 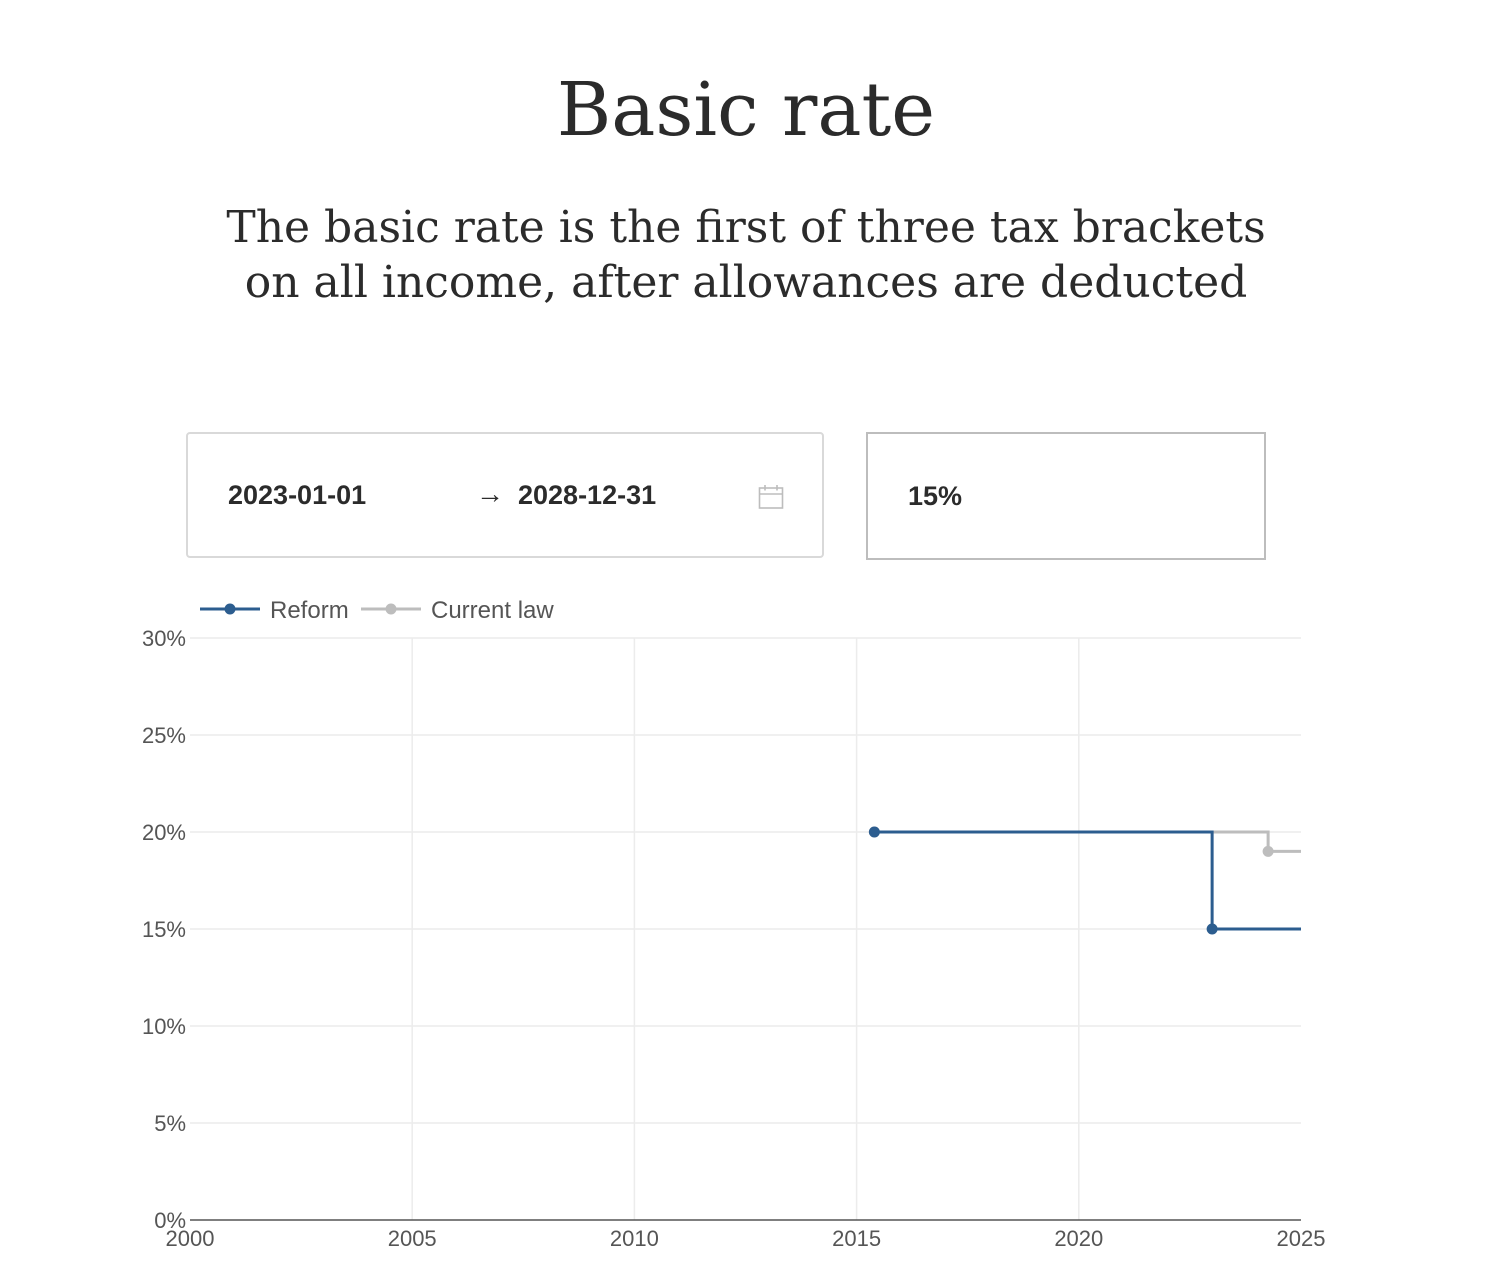 I want to click on legend-marker-current-law, so click(x=391, y=609).